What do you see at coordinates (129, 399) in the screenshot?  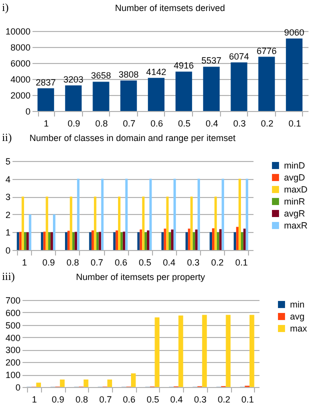 I see `x-tick-label: 0.6` at bounding box center [129, 399].